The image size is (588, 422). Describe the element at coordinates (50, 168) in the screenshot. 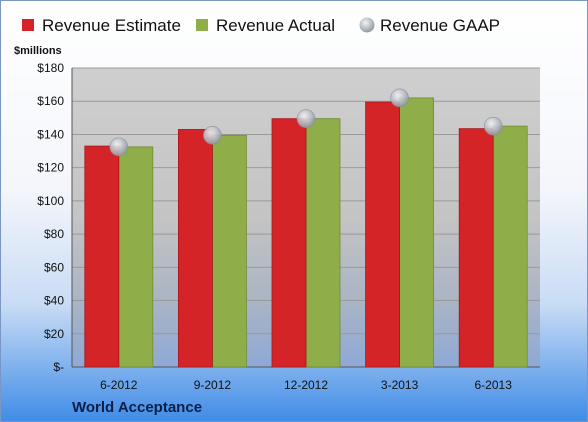

I see `y-tick-label: $120` at that location.